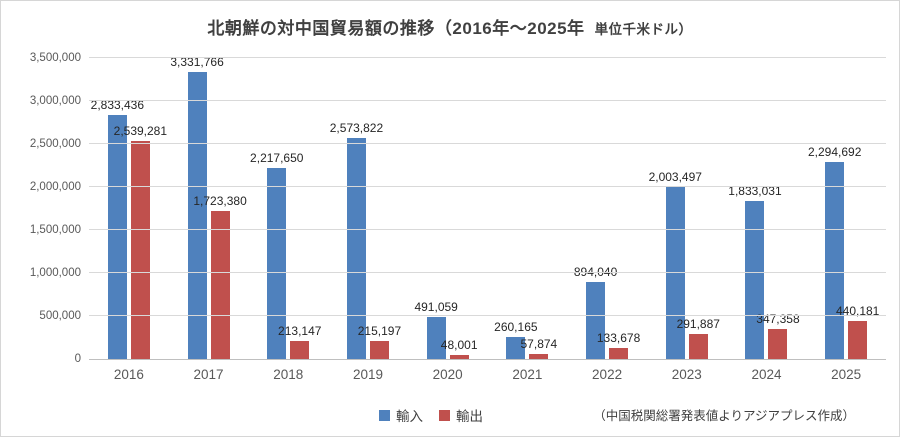  Describe the element at coordinates (595, 312) in the screenshot. I see `bar-import-2022: 894,040` at that location.